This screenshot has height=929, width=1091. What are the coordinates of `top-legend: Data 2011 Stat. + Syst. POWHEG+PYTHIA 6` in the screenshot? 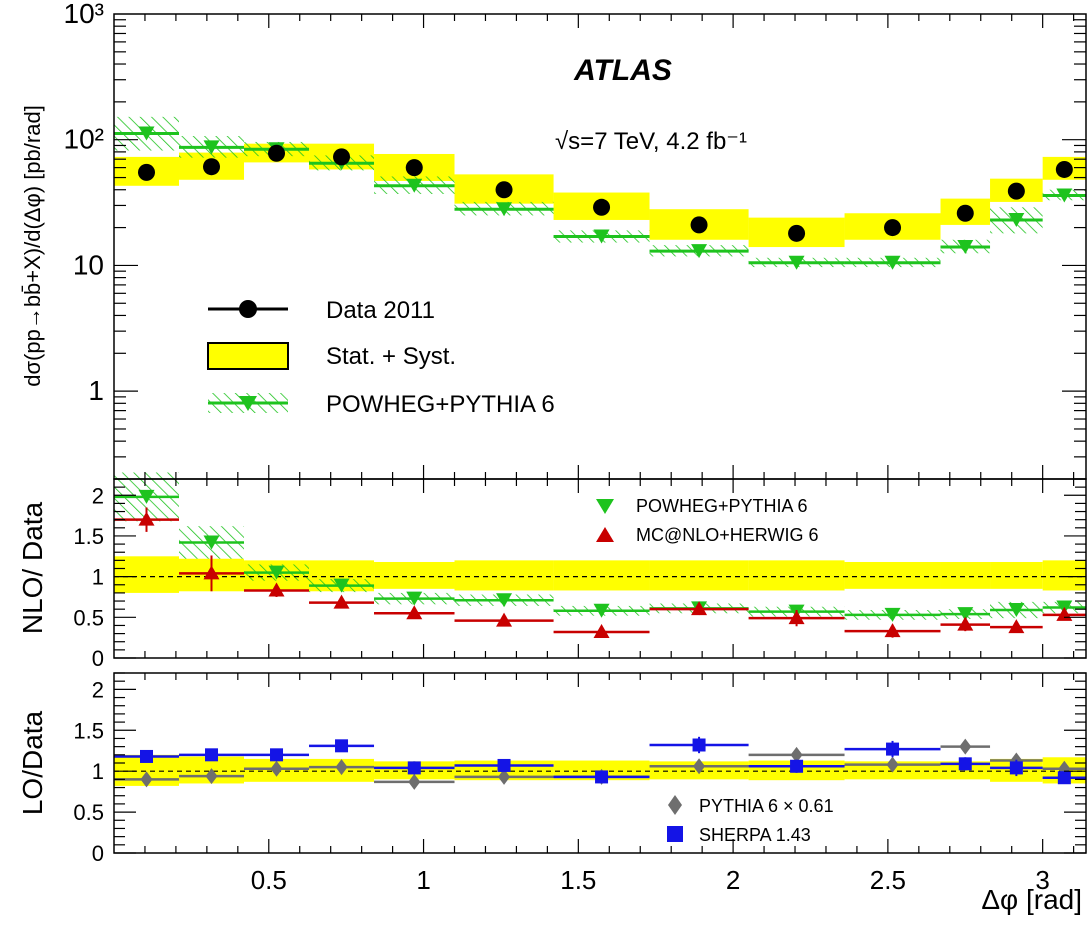 It's located at (381, 357).